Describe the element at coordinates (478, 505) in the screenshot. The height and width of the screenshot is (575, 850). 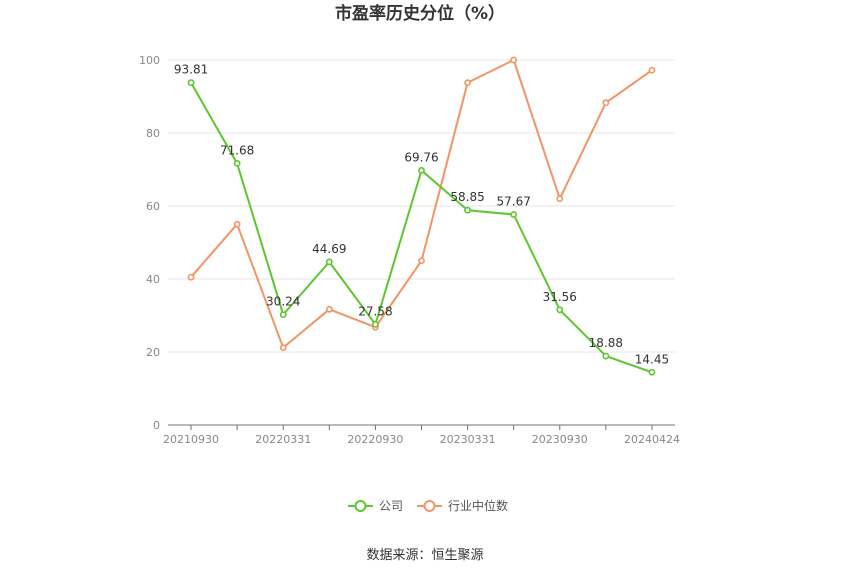
I see `legend-label-1: 行业中位数` at that location.